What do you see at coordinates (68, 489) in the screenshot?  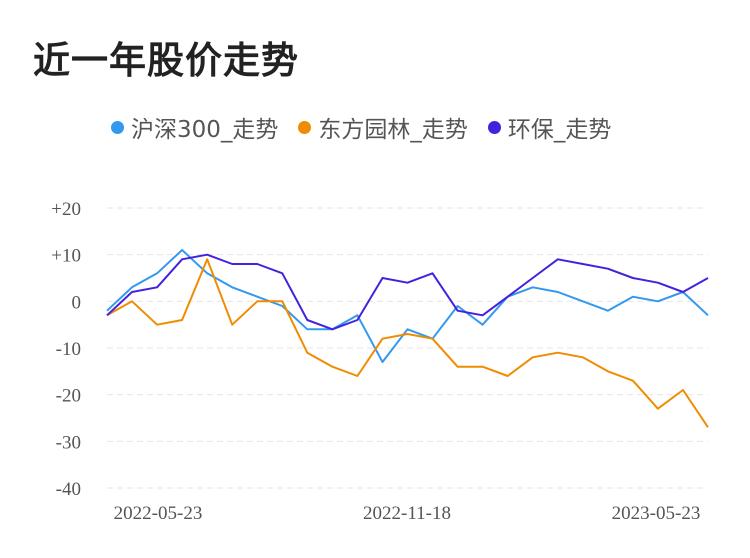 I see `y-tick-label: -40` at bounding box center [68, 489].